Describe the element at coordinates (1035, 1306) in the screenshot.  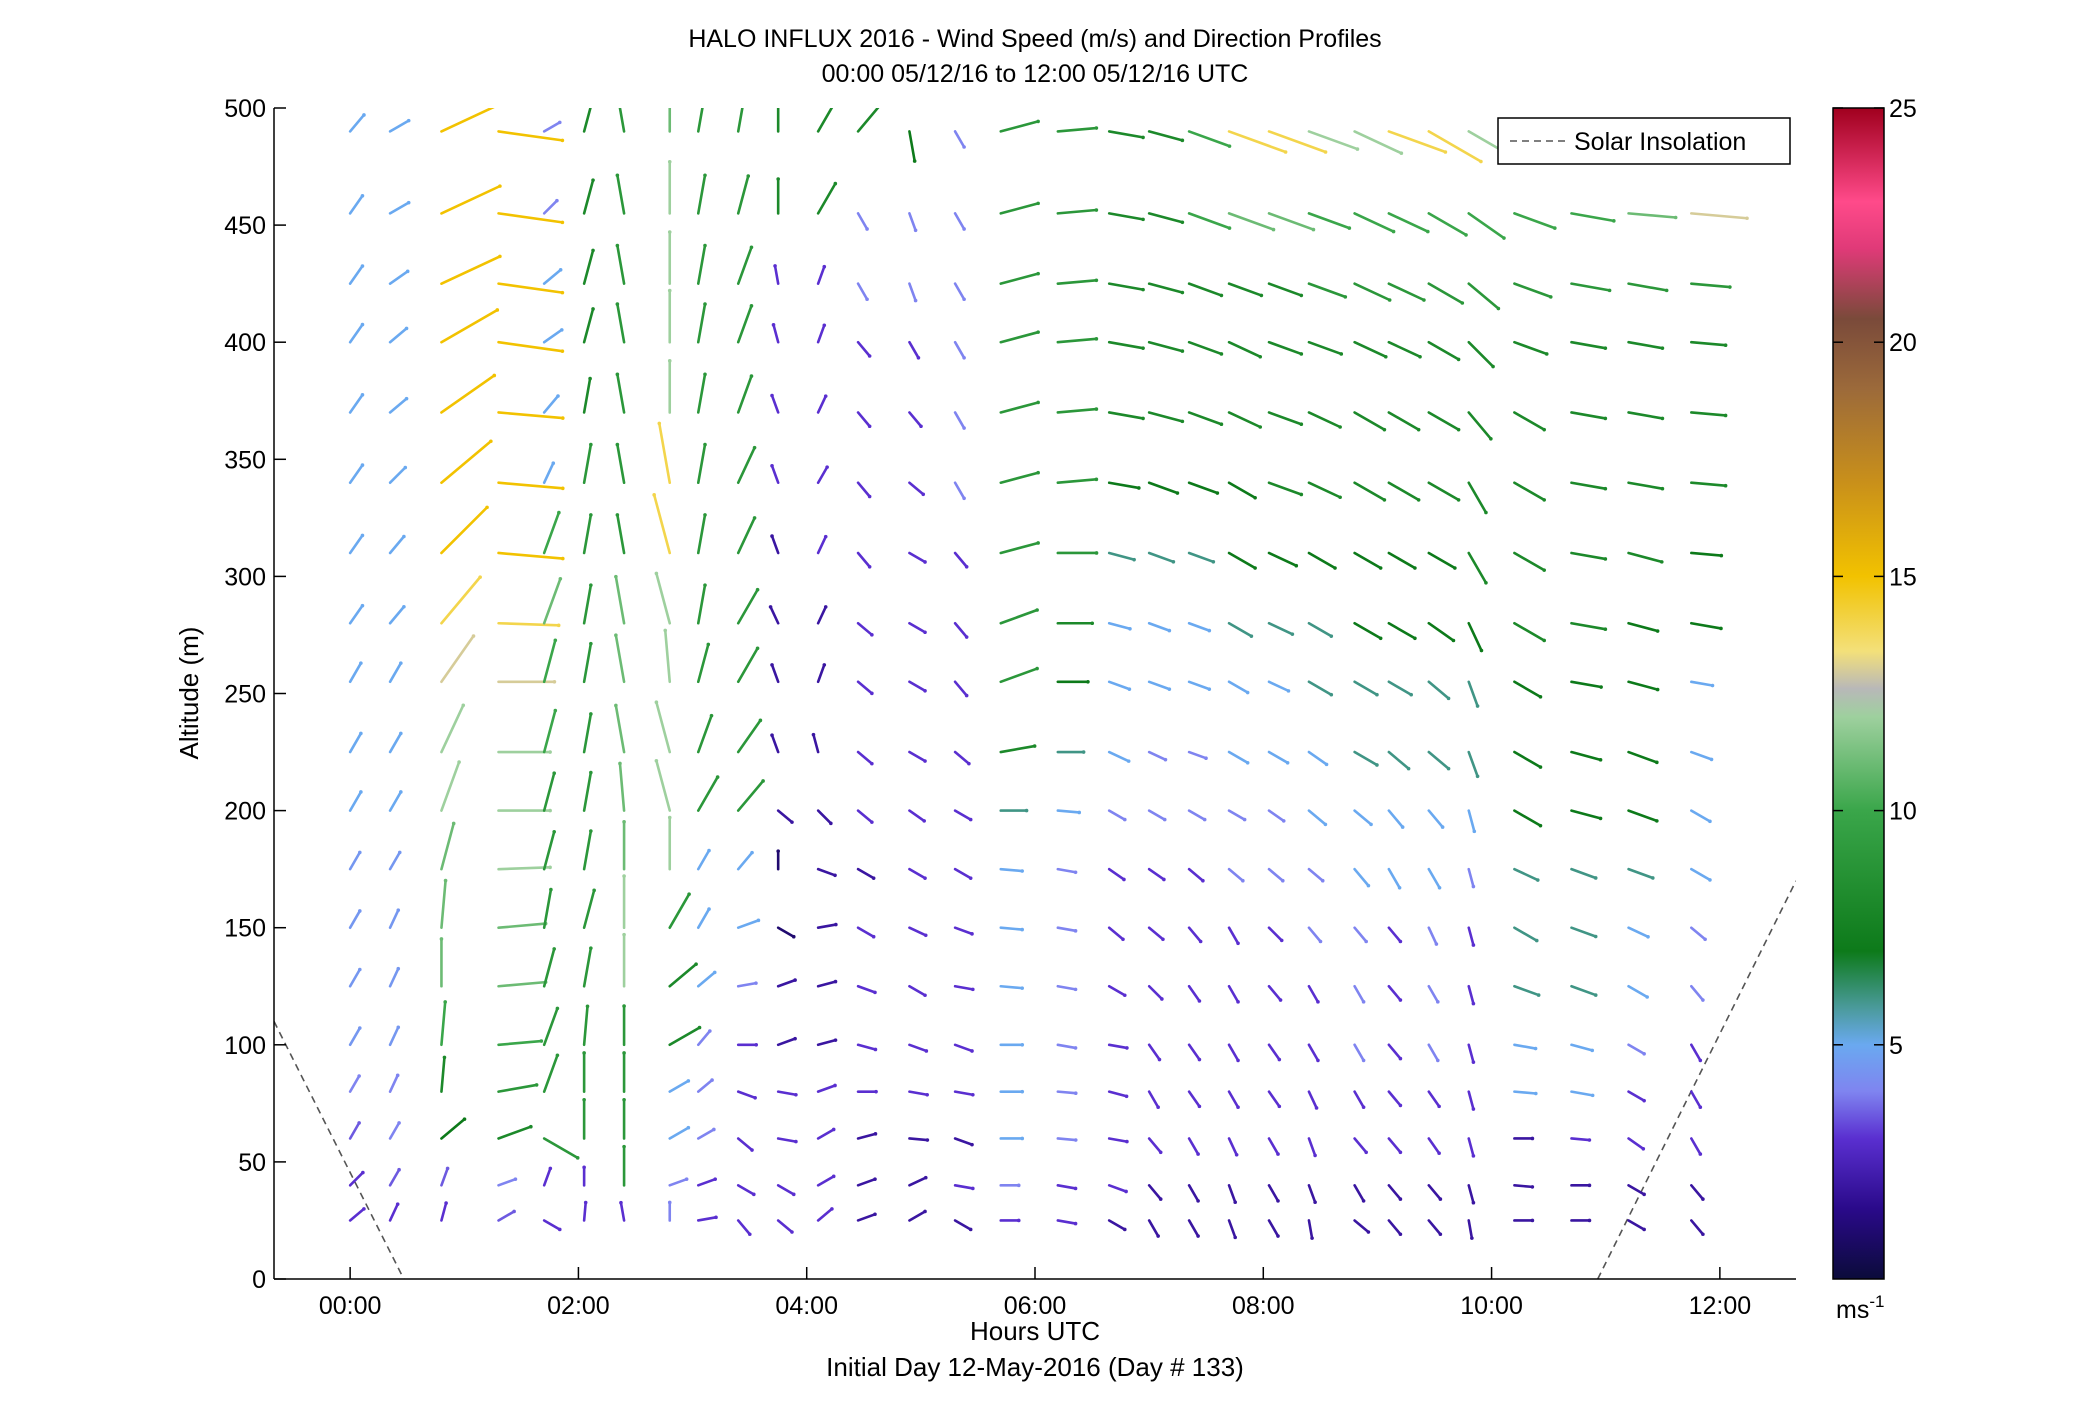
I see `x-tick-label: 06:00` at that location.